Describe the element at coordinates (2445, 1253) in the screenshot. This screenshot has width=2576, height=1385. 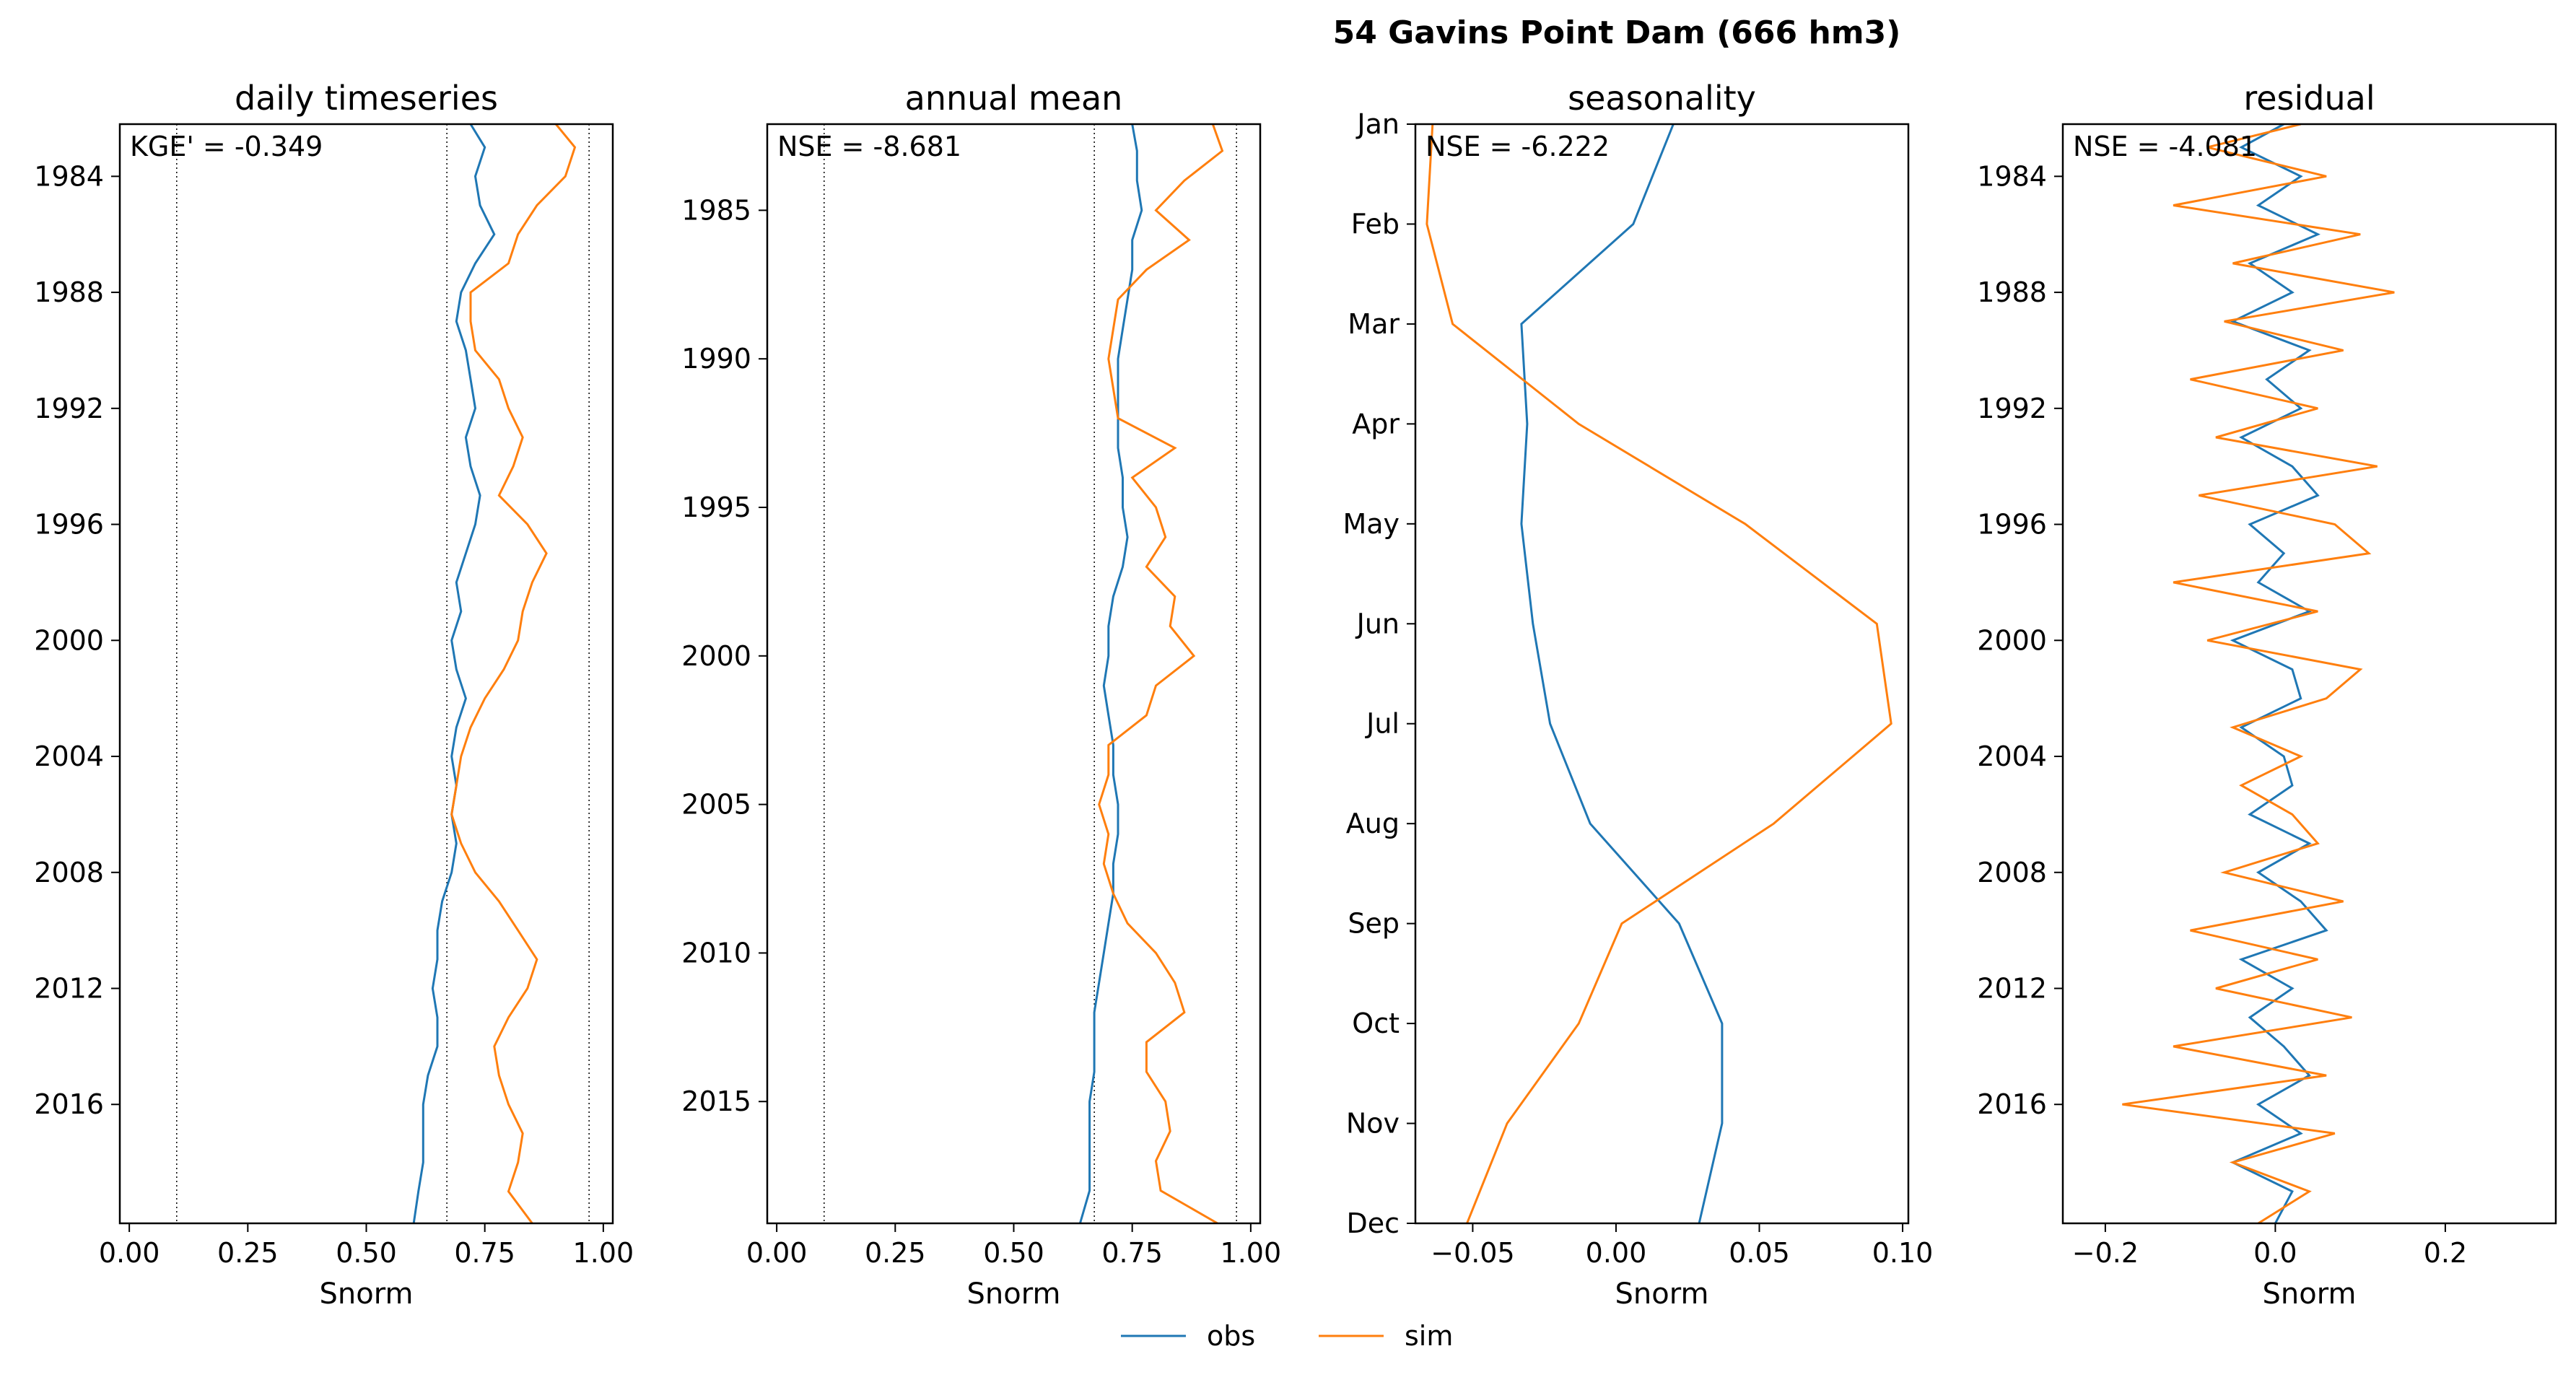
I see `x-tick-label: 0.2` at that location.